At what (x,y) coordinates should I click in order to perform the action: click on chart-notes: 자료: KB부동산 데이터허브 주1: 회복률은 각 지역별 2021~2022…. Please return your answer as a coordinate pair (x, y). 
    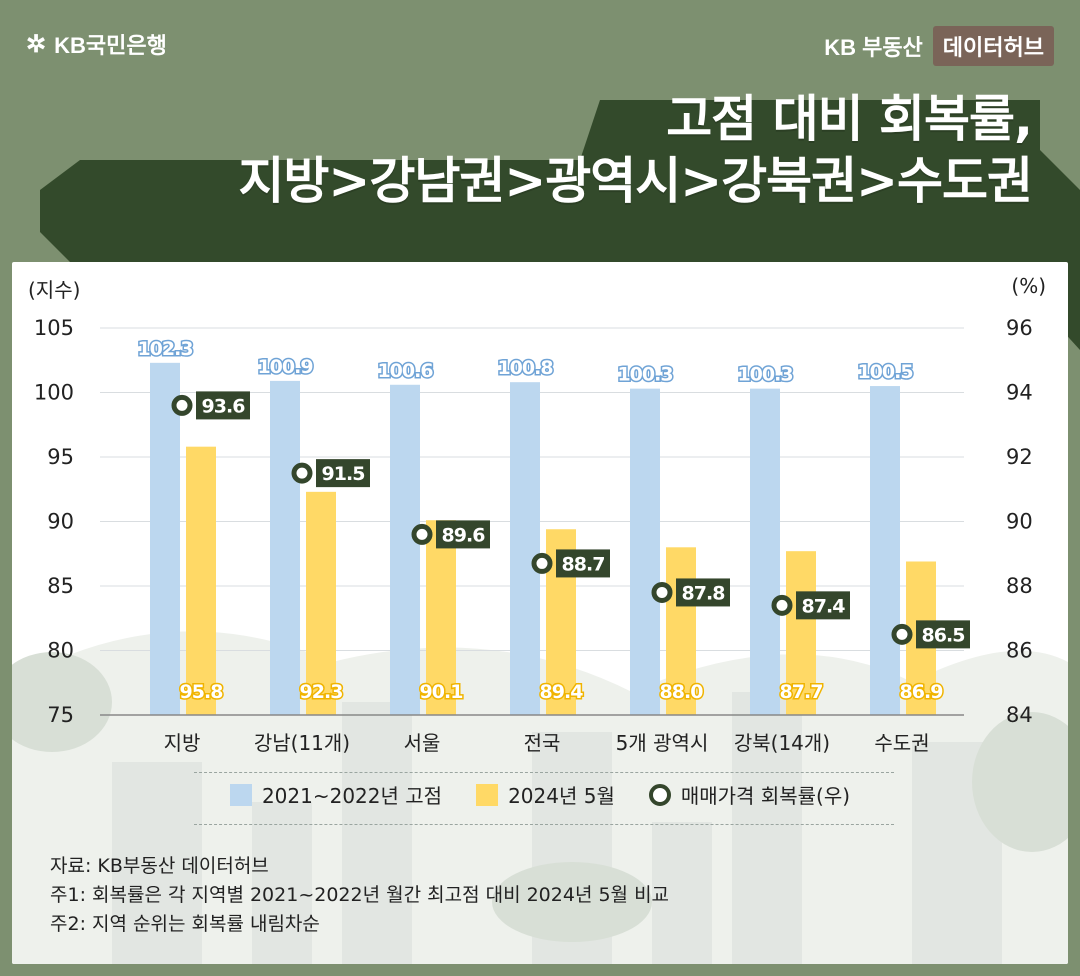
    Looking at the image, I should click on (359, 895).